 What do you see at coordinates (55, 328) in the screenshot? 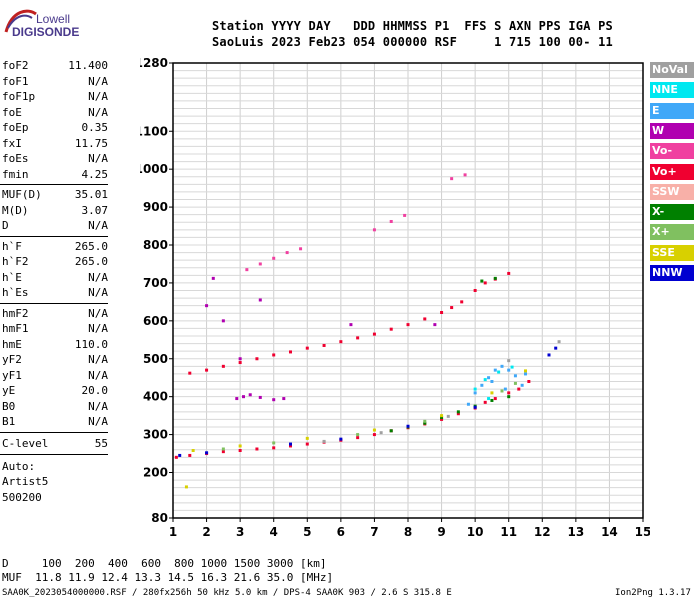
I see `param-row-hmf1: hmF1 N/A` at bounding box center [55, 328].